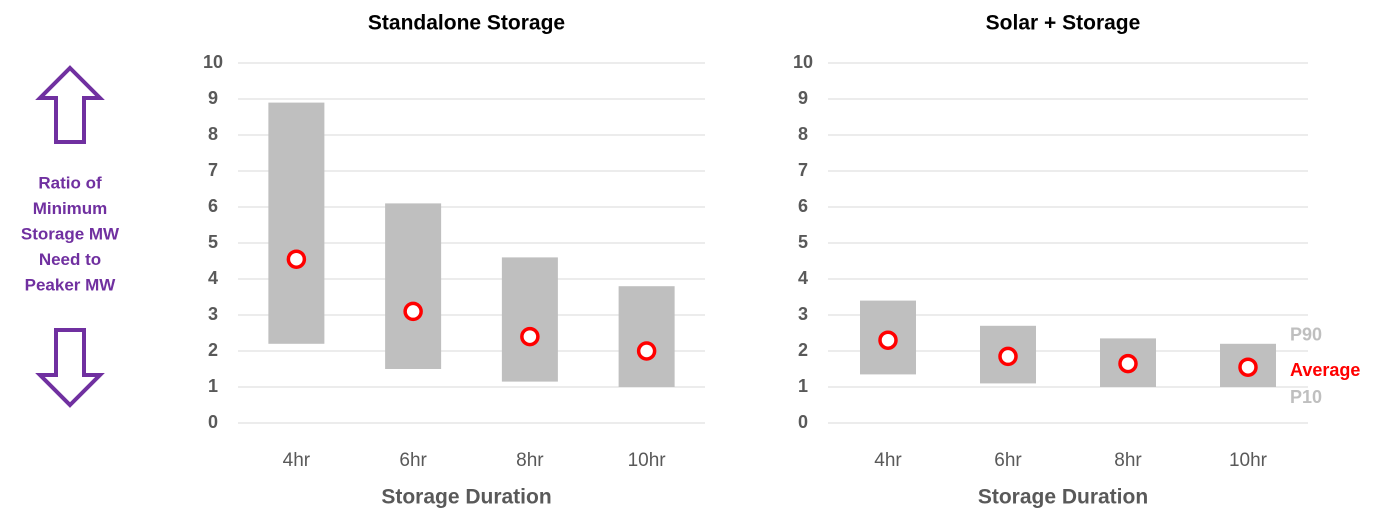  I want to click on y-axis-label: Ratio of, so click(70, 182).